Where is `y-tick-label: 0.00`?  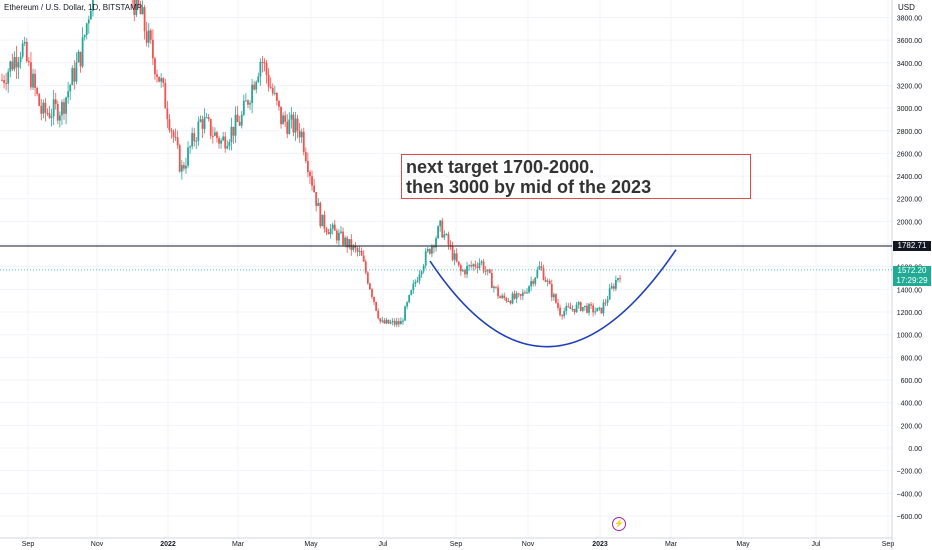 y-tick-label: 0.00 is located at coordinates (915, 449).